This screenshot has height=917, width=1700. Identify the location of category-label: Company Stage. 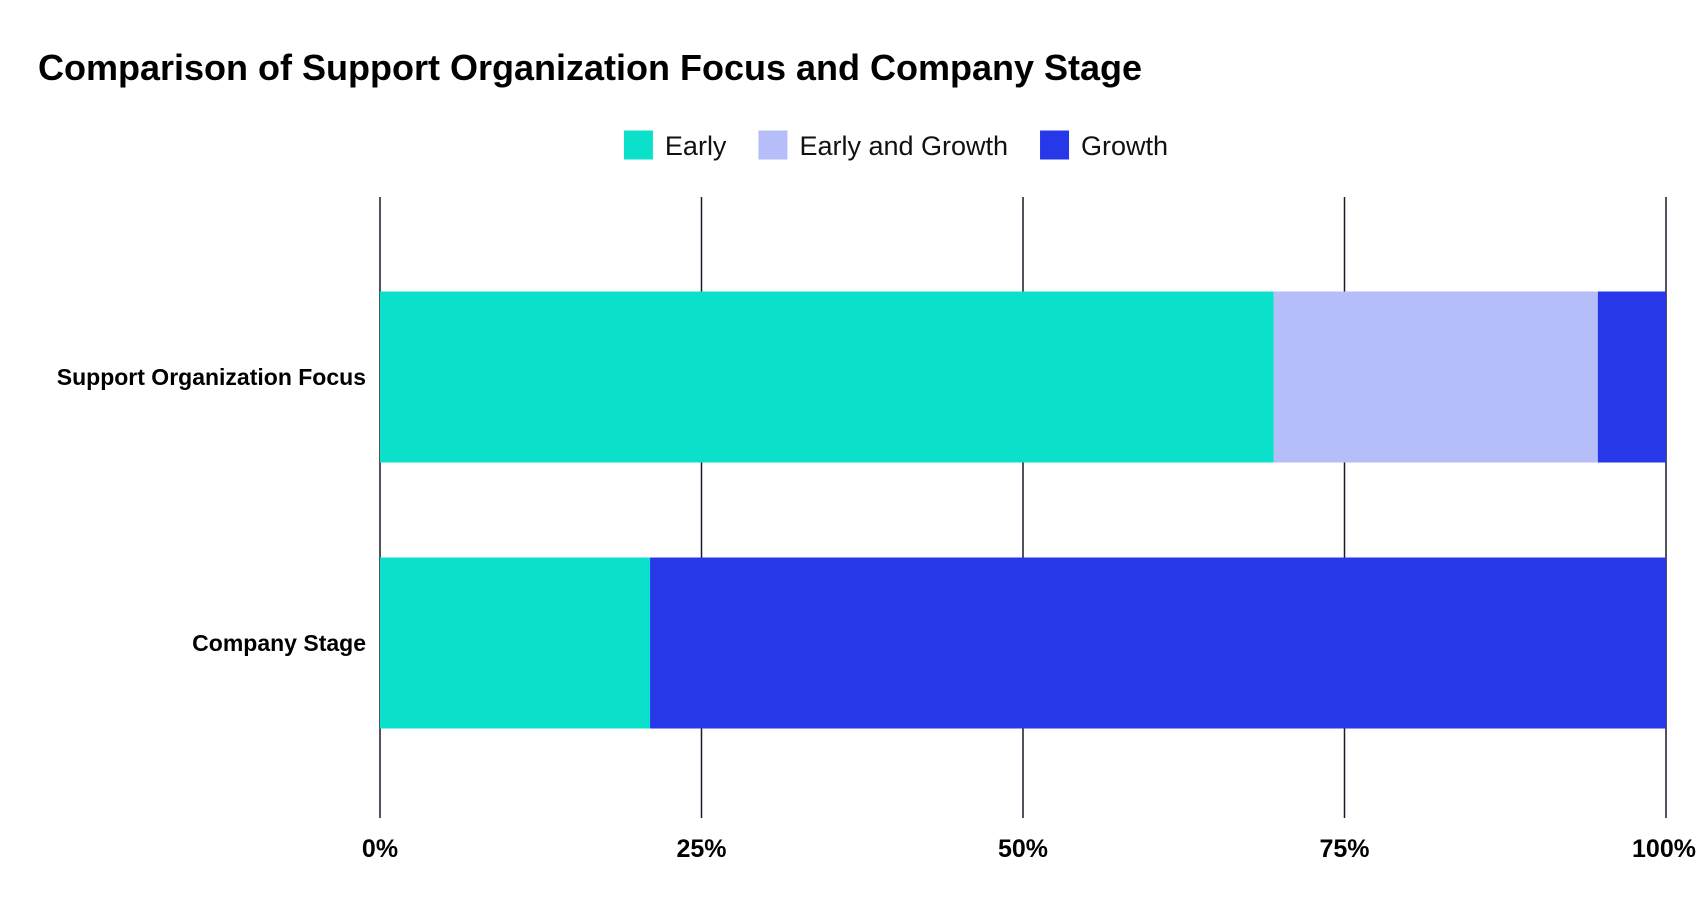
(279, 643).